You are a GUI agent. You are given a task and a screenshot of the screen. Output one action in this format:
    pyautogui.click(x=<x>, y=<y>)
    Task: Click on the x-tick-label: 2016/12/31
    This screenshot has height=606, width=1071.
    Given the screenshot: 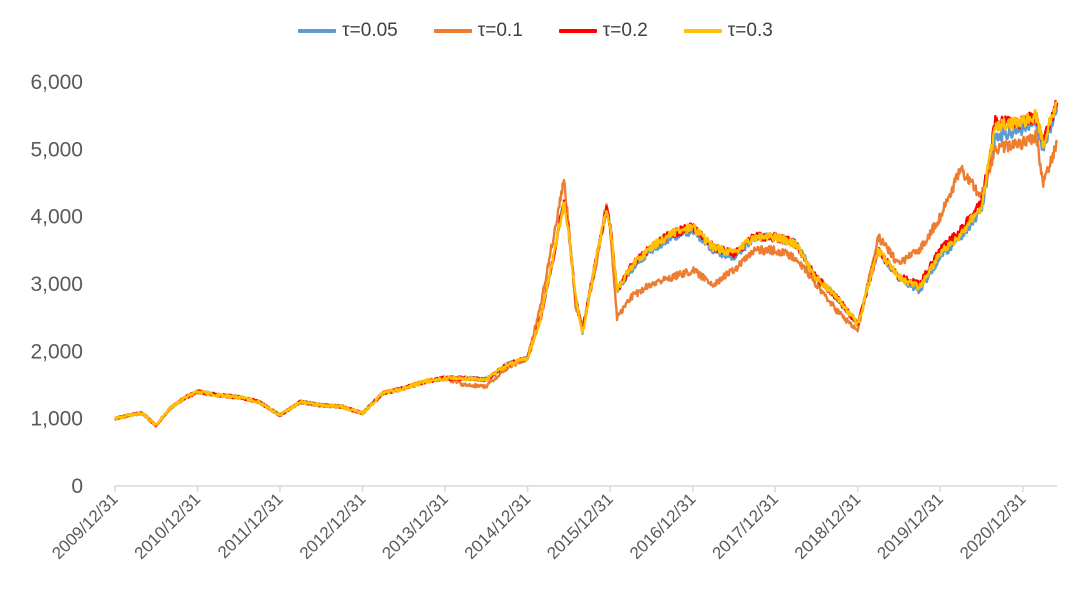 What is the action you would take?
    pyautogui.click(x=663, y=526)
    